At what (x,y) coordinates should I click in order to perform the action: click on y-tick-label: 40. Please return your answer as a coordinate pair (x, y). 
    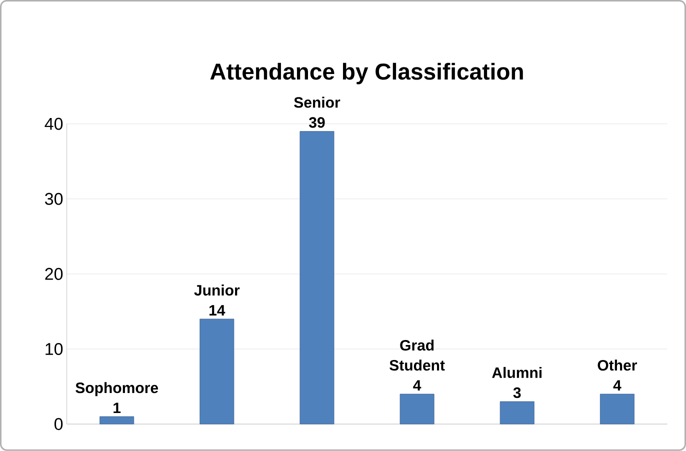
    Looking at the image, I should click on (53, 124).